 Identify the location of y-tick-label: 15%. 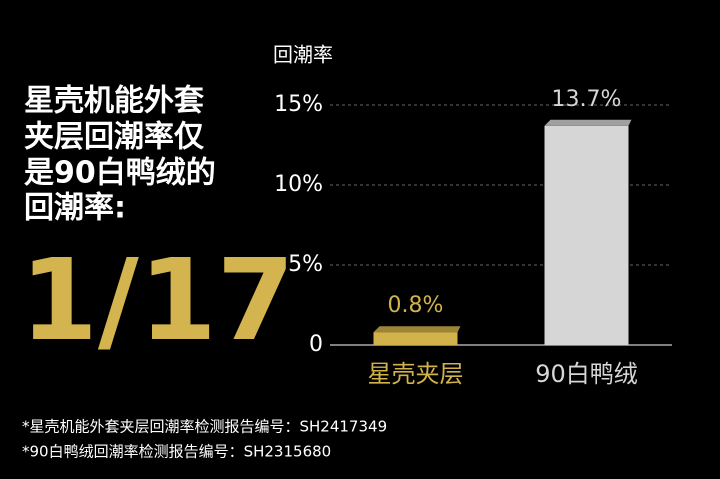
(298, 104).